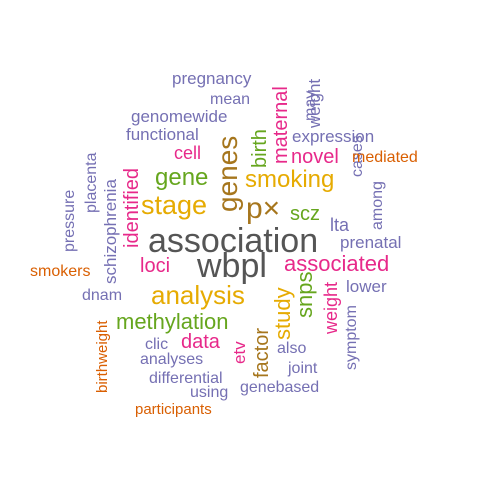  I want to click on word-clic: clic, so click(157, 344).